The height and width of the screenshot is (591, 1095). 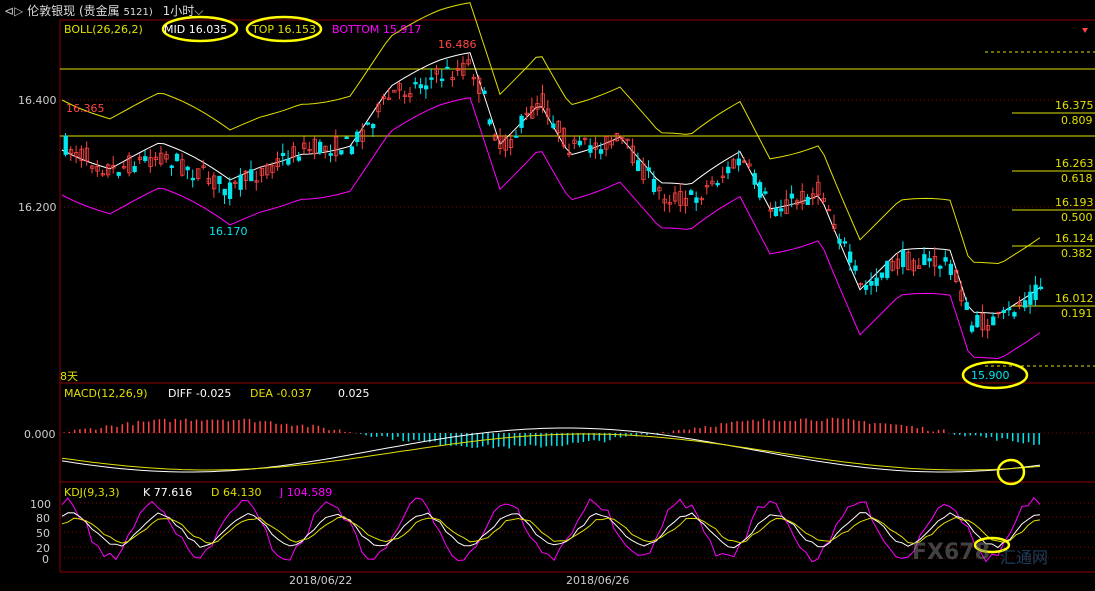 I want to click on instrument-code: 5121), so click(x=138, y=12).